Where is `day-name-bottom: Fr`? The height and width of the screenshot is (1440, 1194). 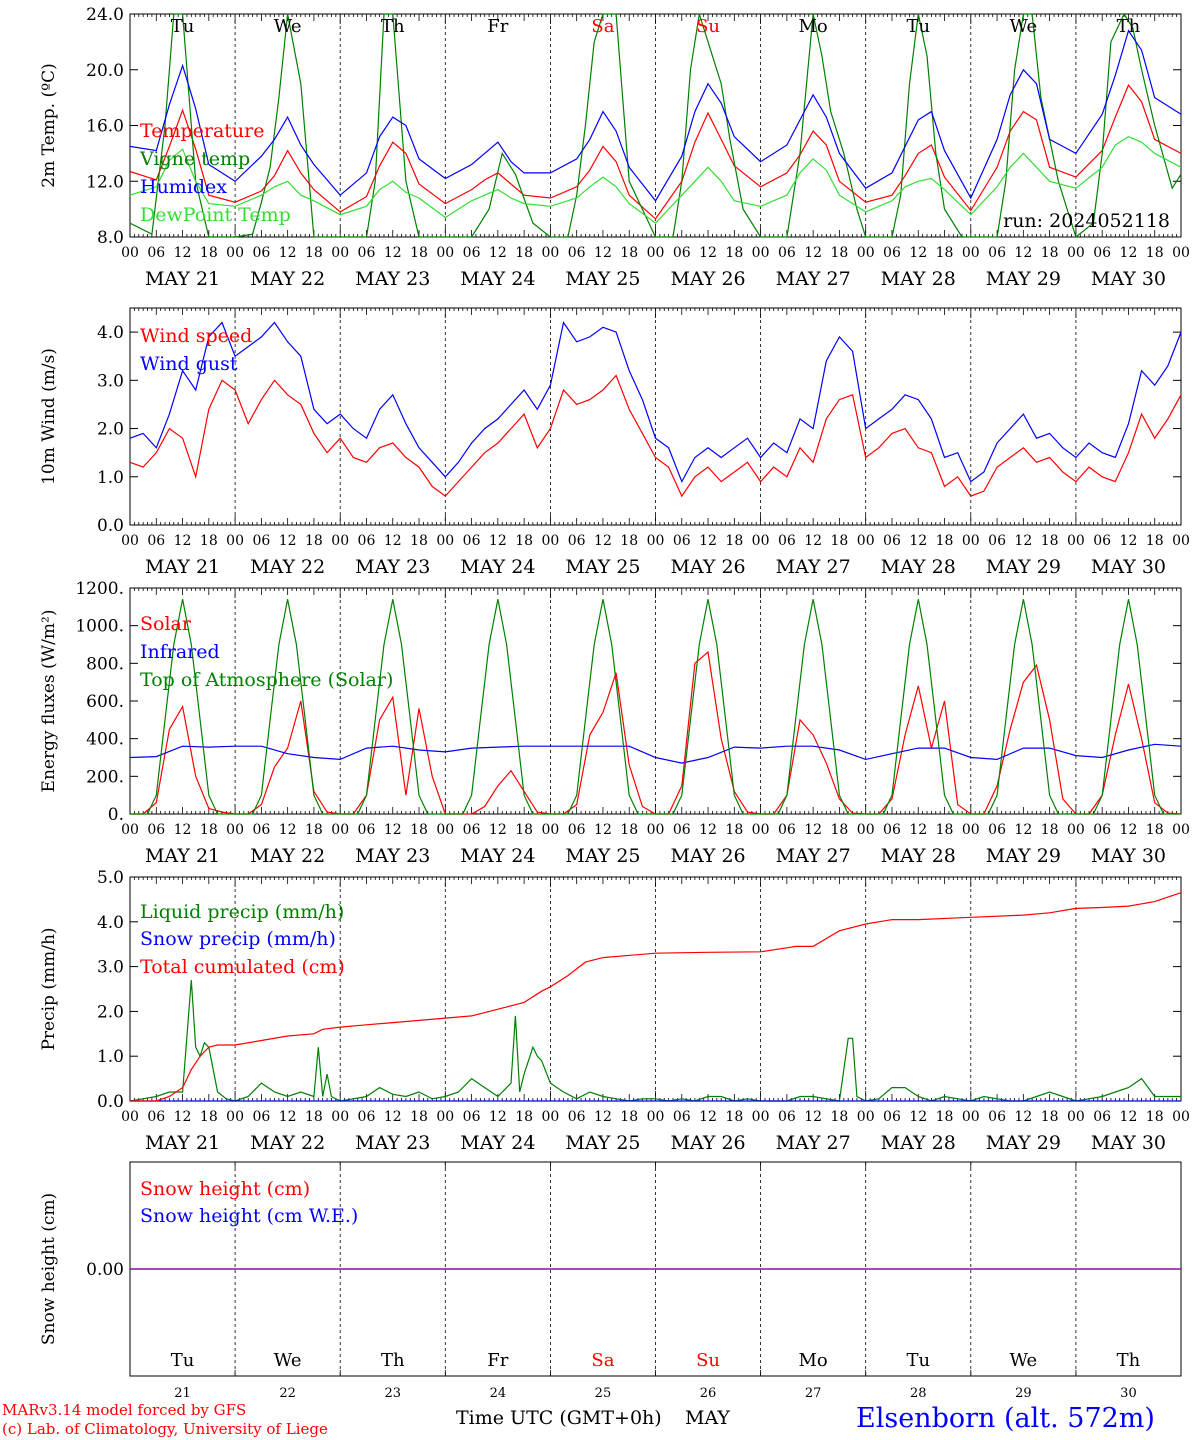
day-name-bottom: Fr is located at coordinates (497, 1360).